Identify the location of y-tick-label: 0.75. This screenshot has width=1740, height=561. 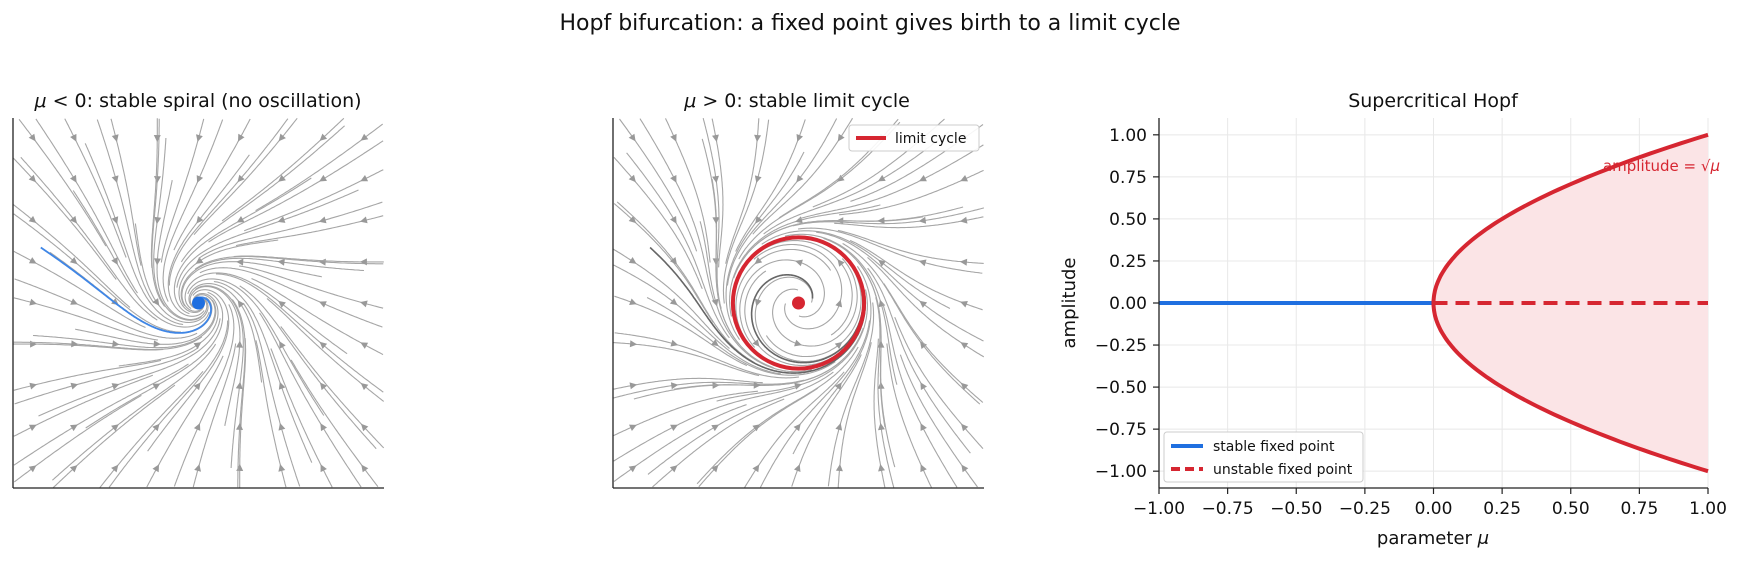
(1128, 178).